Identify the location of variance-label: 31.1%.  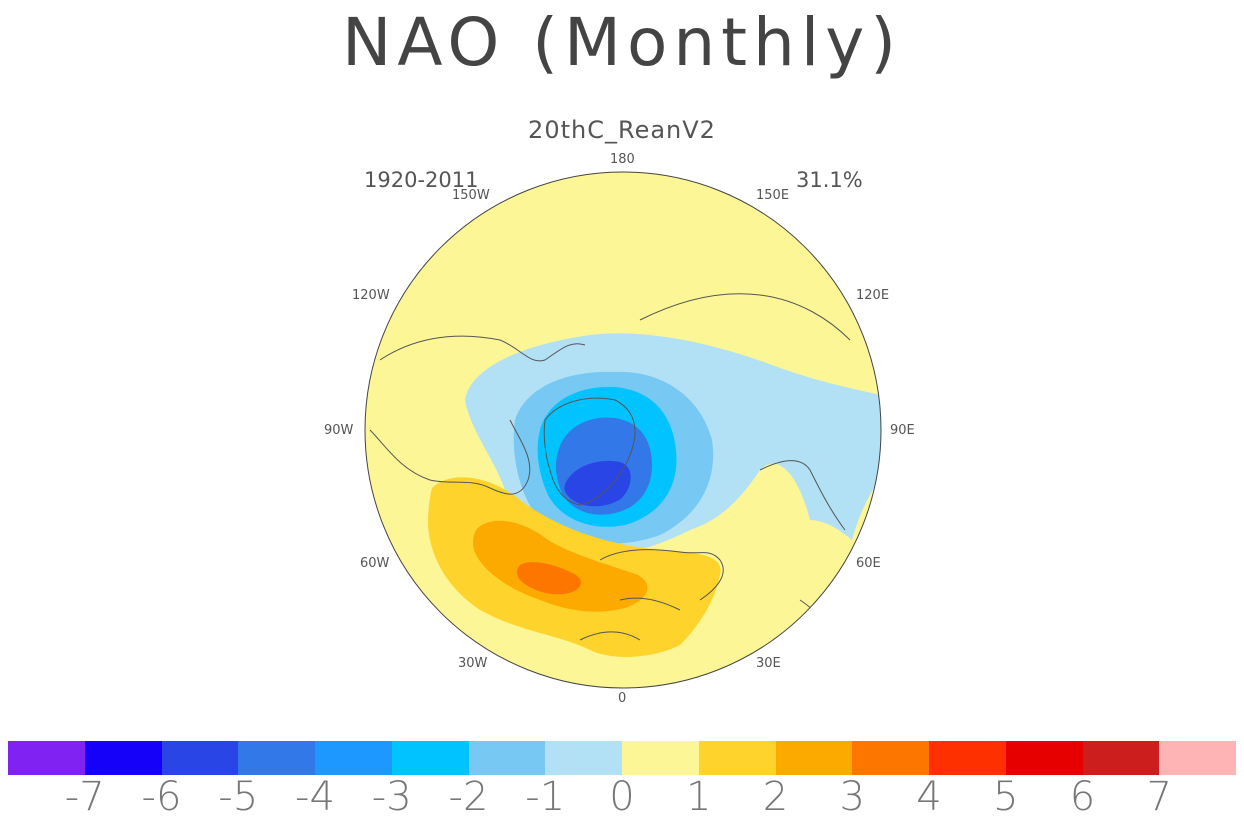
(829, 180).